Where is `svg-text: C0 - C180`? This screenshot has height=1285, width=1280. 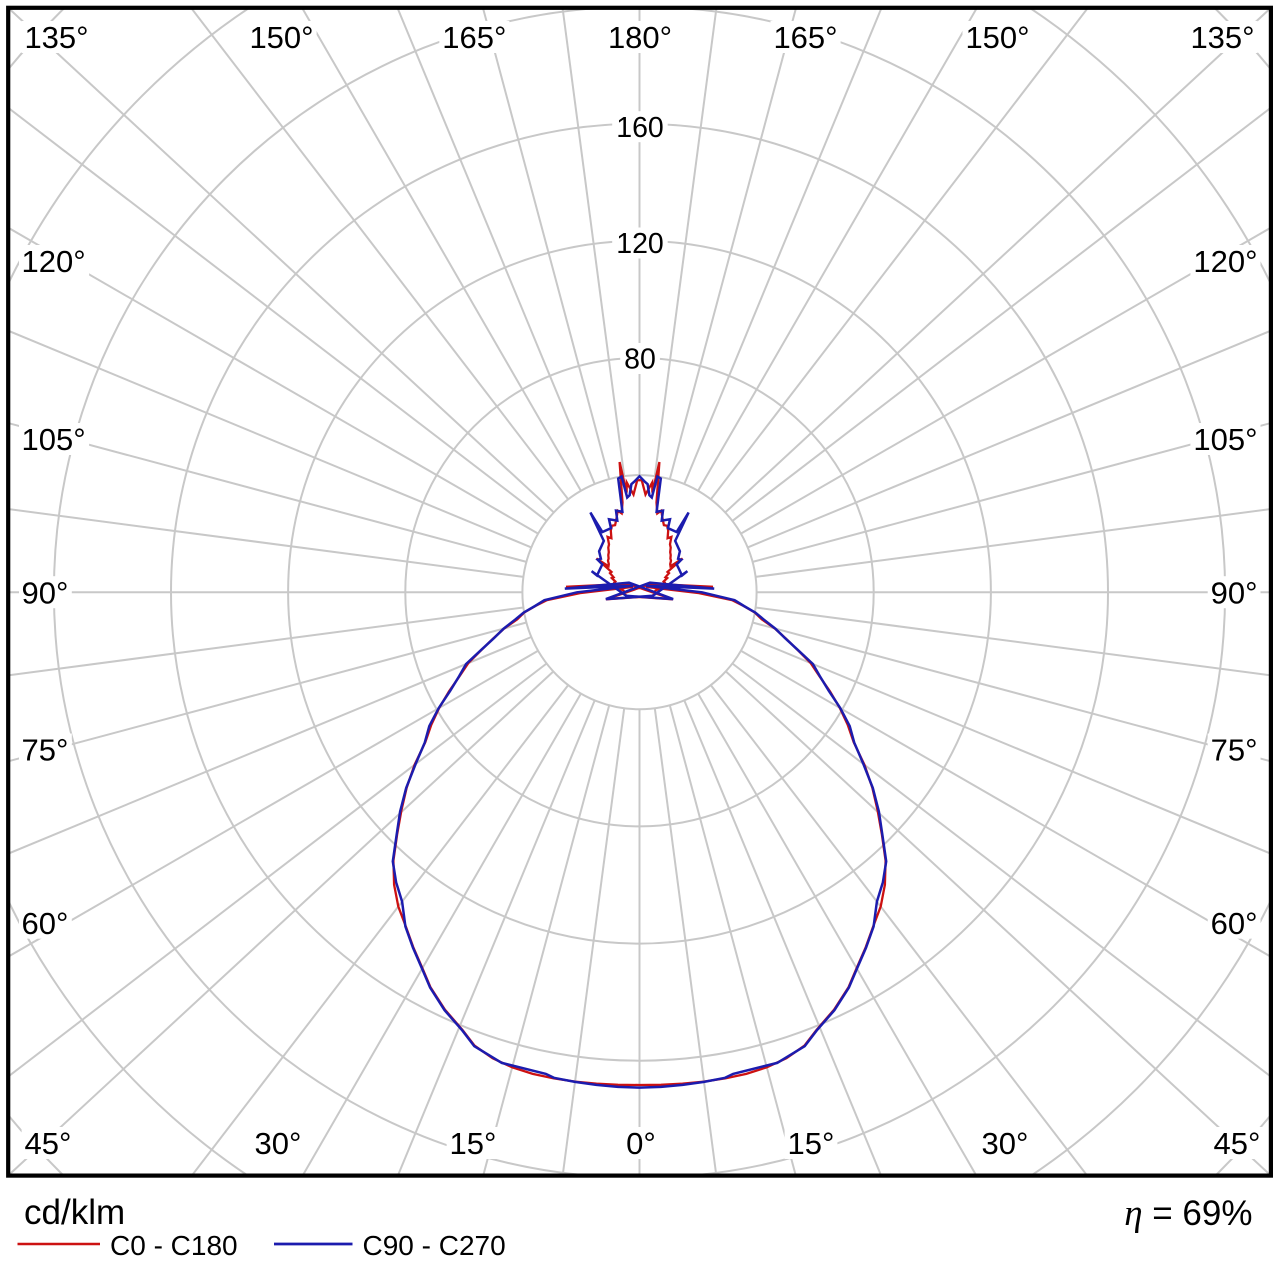 svg-text: C0 - C180 is located at coordinates (174, 1245).